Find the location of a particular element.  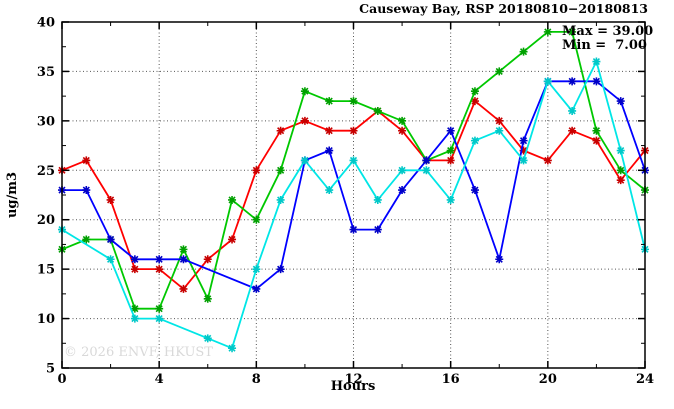

y-tick-labels: 5 10 15 20 25 30 35 40 is located at coordinates (46, 196).